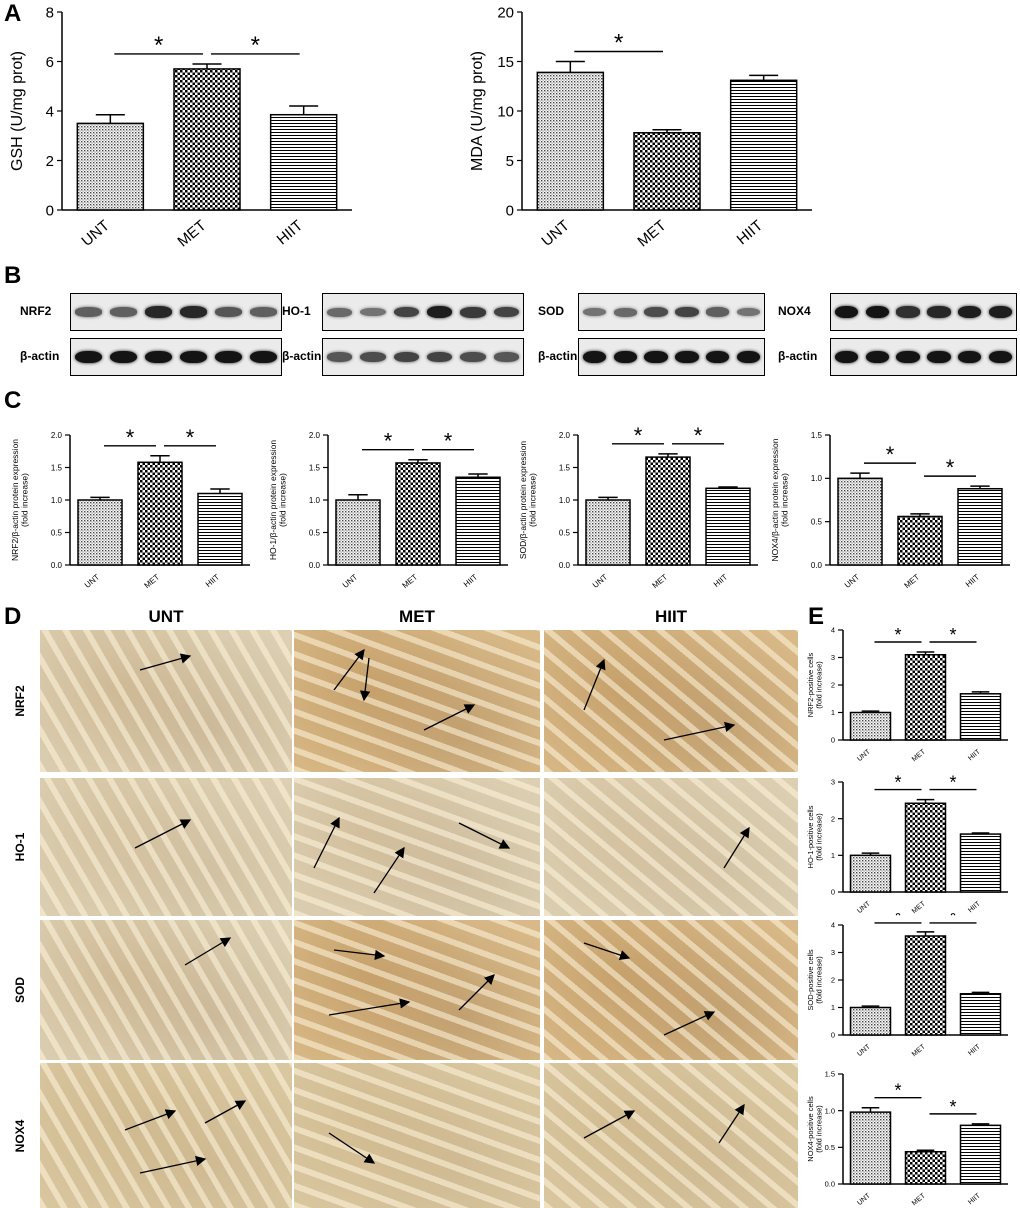  What do you see at coordinates (36, 311) in the screenshot?
I see `blot-label: NRF2` at bounding box center [36, 311].